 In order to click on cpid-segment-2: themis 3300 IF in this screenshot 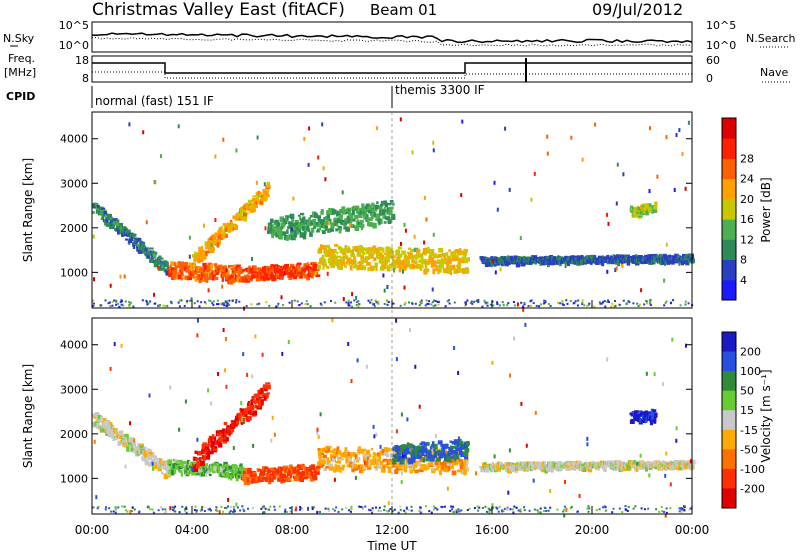, I will do `click(440, 90)`.